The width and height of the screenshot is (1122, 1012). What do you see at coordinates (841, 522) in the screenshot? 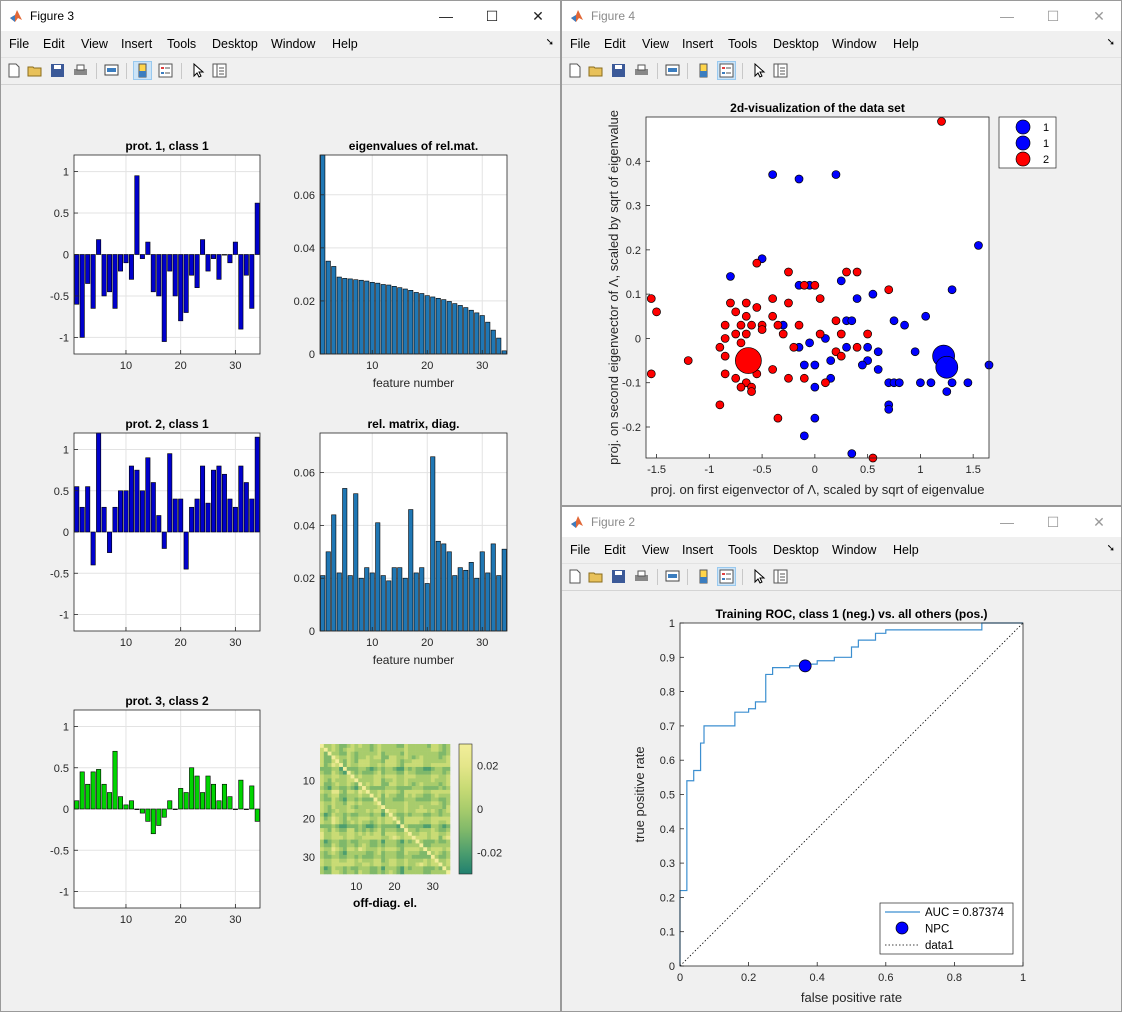
I see `figure2-titlebar: Figure 2 — ☐ ✕` at bounding box center [841, 522].